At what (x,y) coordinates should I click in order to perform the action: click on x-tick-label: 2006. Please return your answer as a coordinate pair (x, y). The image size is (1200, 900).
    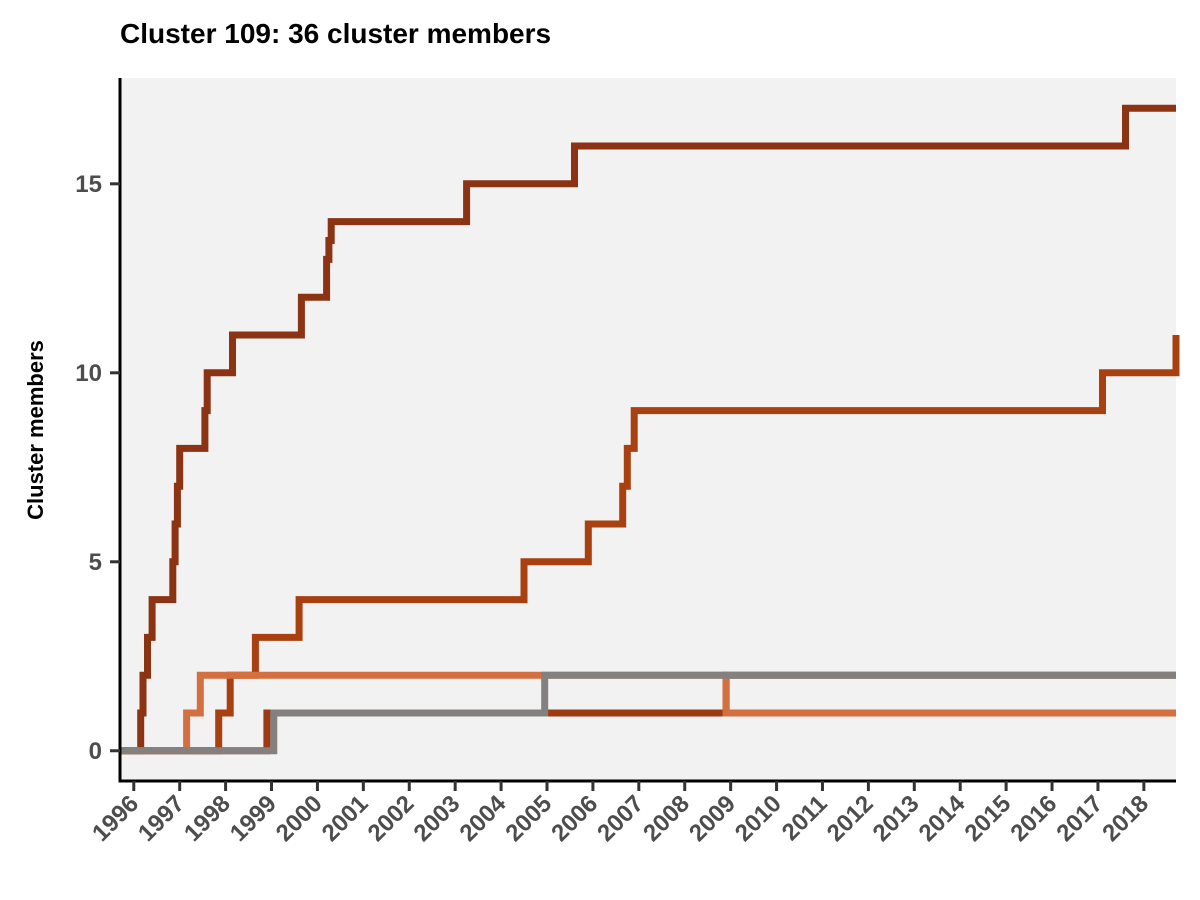
    Looking at the image, I should click on (574, 818).